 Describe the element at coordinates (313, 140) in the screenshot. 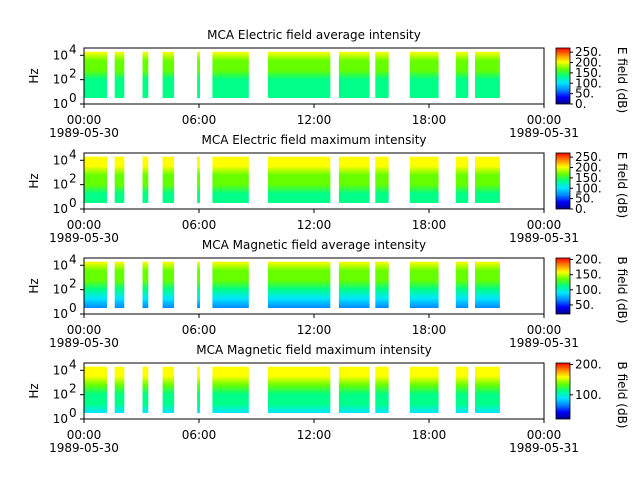

I see `panel-title: MCA Electric field maximum intensity` at that location.